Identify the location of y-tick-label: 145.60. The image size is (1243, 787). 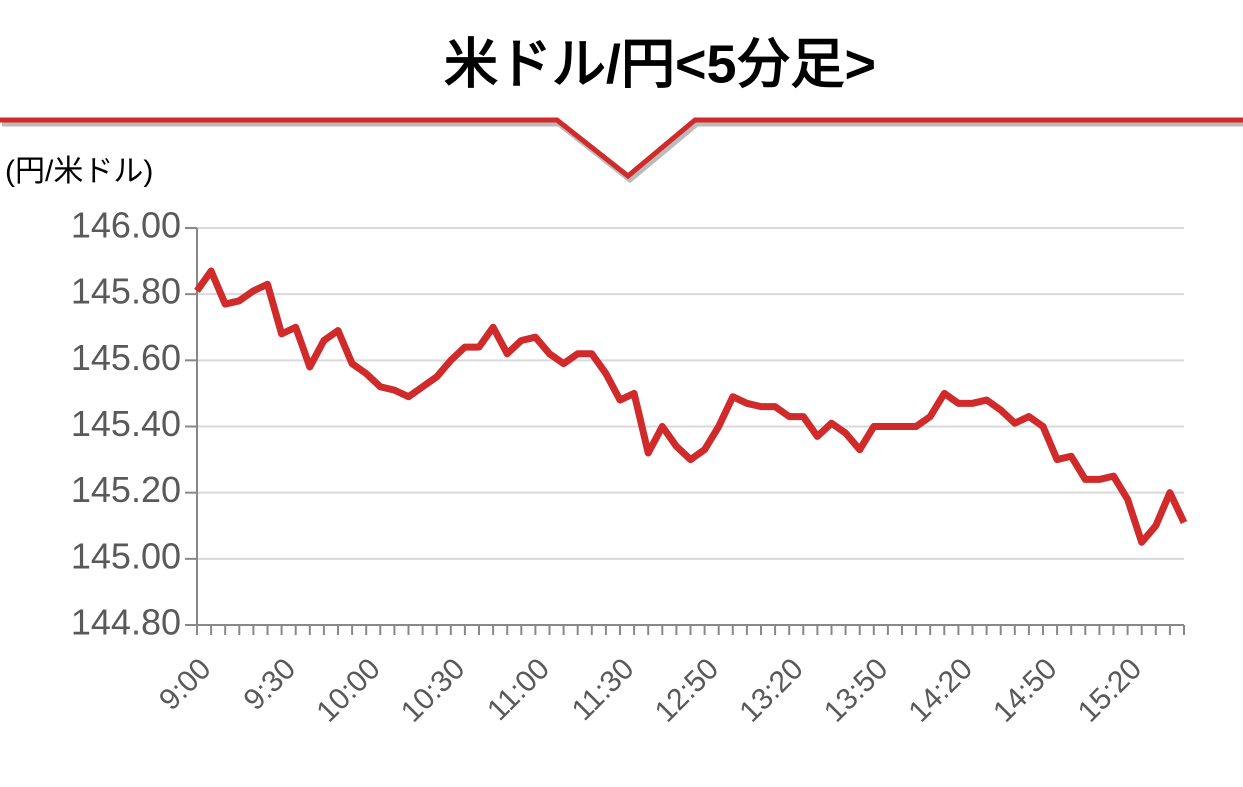
(126, 357).